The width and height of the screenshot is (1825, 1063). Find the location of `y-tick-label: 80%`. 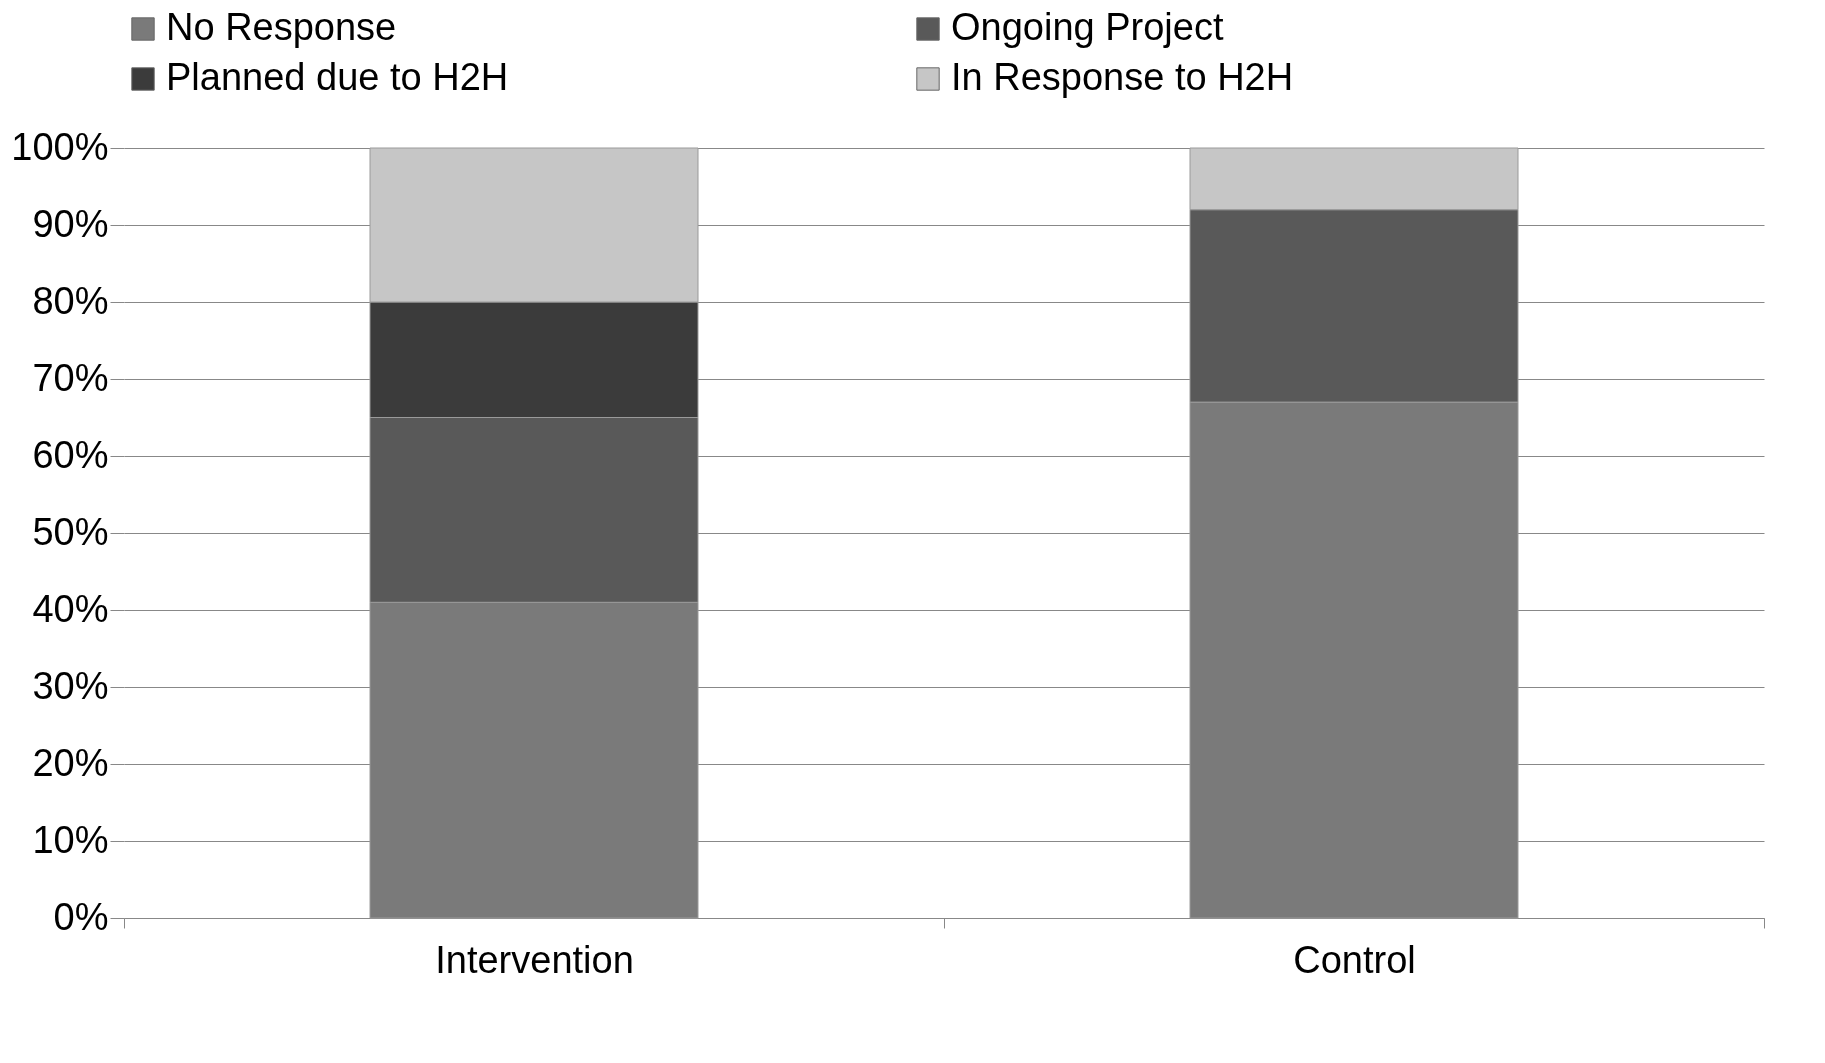

y-tick-label: 80% is located at coordinates (70, 300).